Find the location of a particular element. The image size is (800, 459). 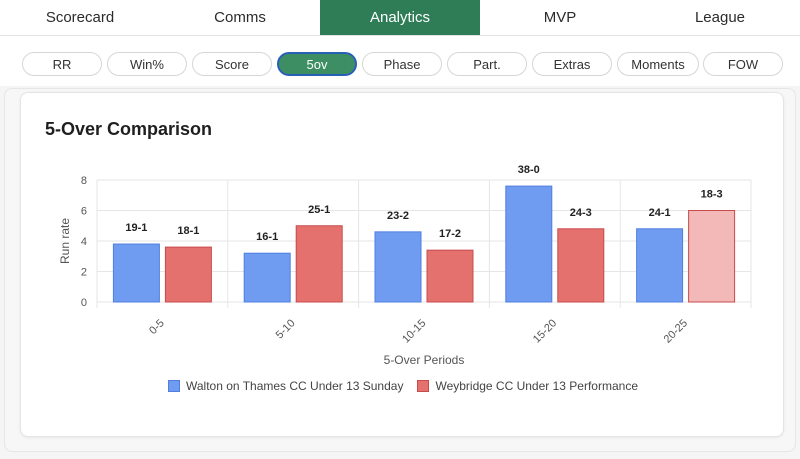

top-tab-bar: Scorecard Comms Analytics MVP League is located at coordinates (400, 18).